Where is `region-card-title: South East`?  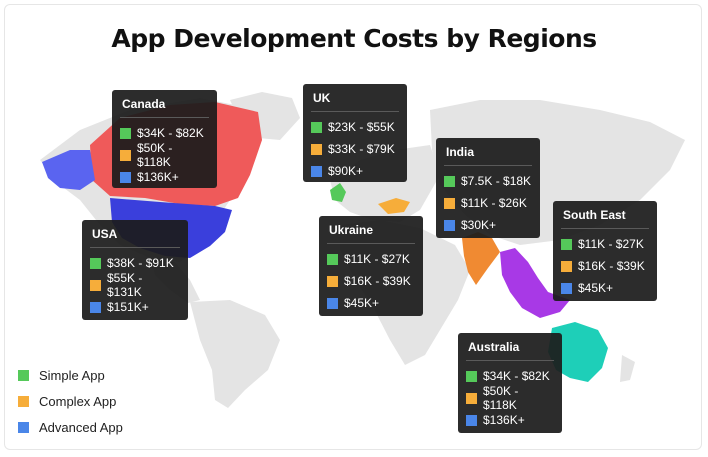
region-card-title: South East is located at coordinates (605, 218).